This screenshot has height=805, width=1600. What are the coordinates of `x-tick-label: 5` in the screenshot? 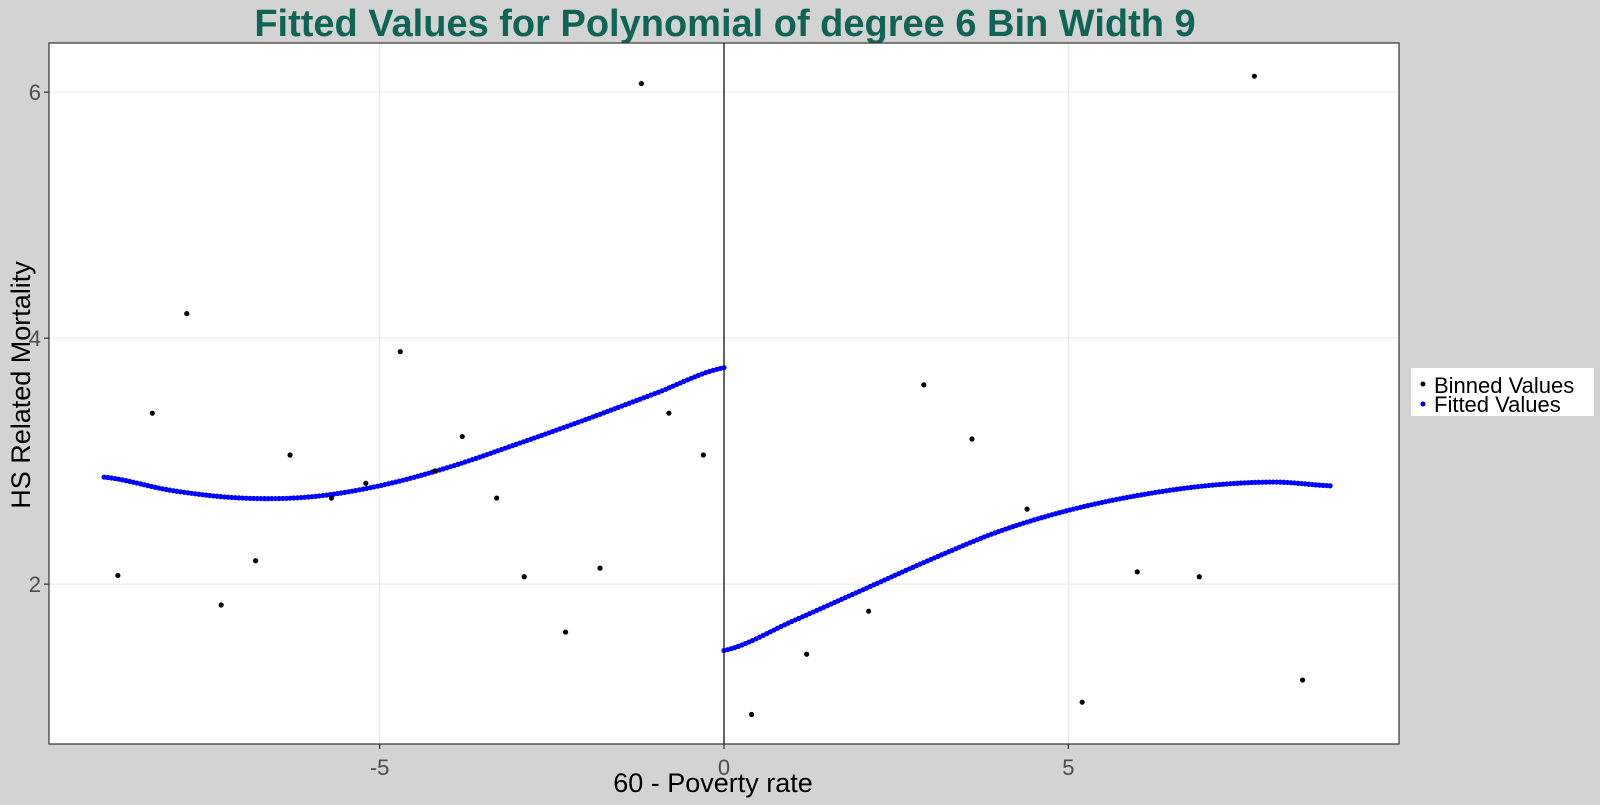 It's located at (1068, 767).